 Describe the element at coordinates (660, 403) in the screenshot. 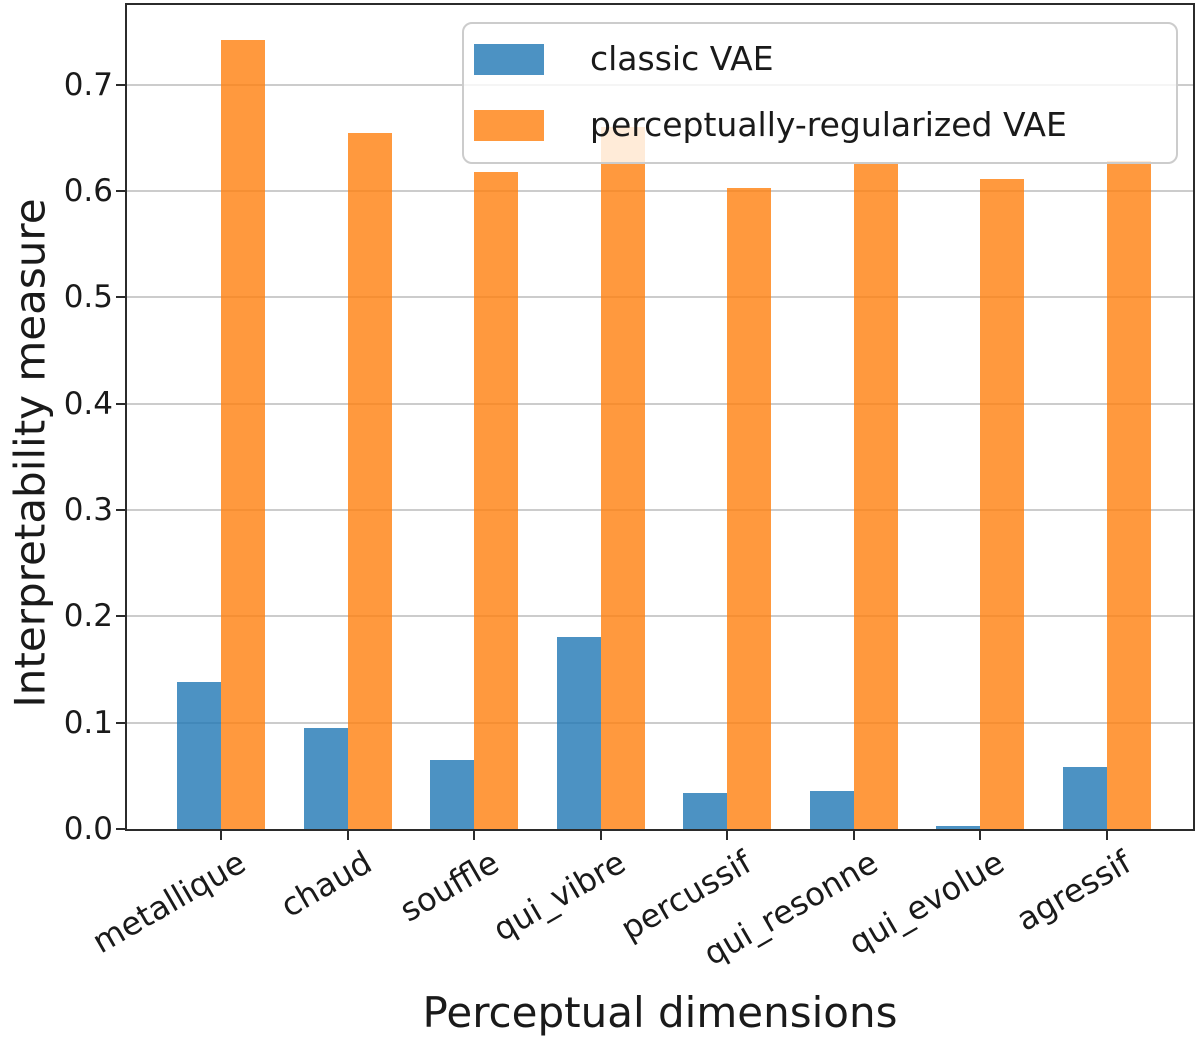

I see `gridline-y-0.4` at that location.